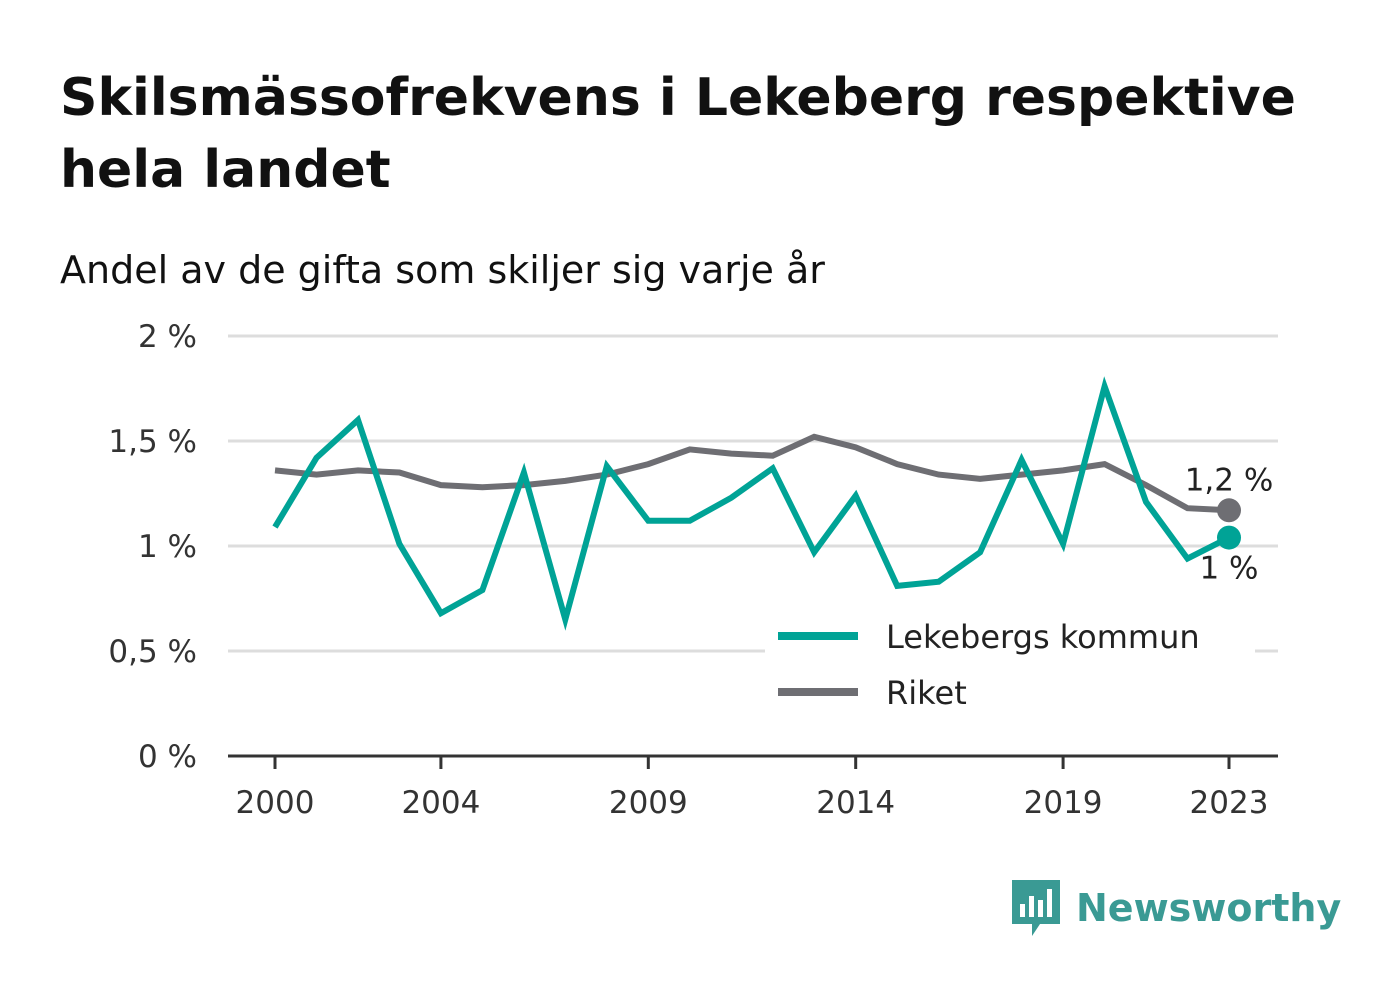  What do you see at coordinates (753, 787) in the screenshot?
I see `x-axis: 2000 2004 2009 2014 2019 2023` at bounding box center [753, 787].